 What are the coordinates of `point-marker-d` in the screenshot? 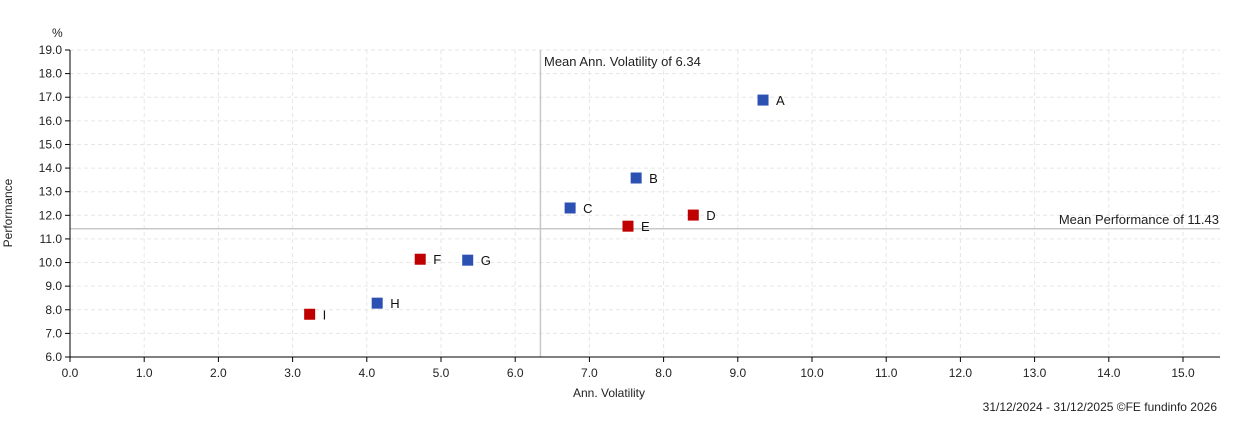 It's located at (693, 215).